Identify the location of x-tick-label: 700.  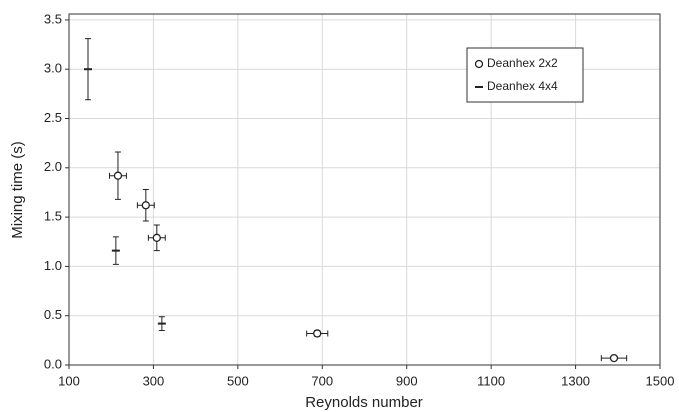
(322, 380).